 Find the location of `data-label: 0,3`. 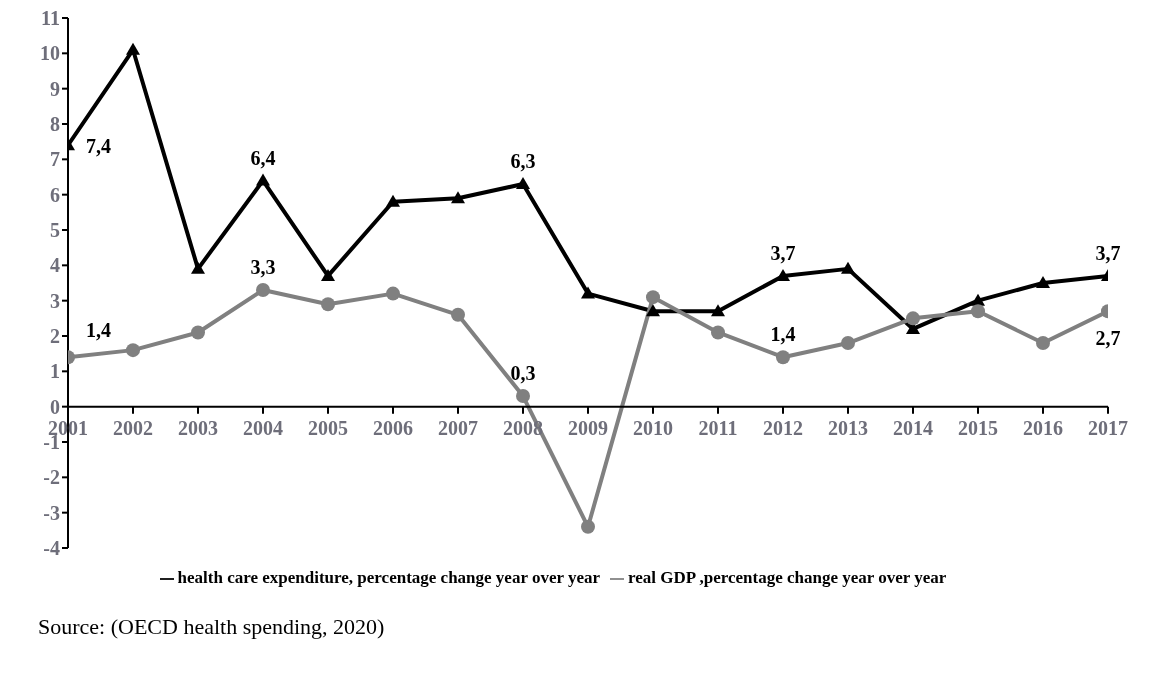

data-label: 0,3 is located at coordinates (523, 373).